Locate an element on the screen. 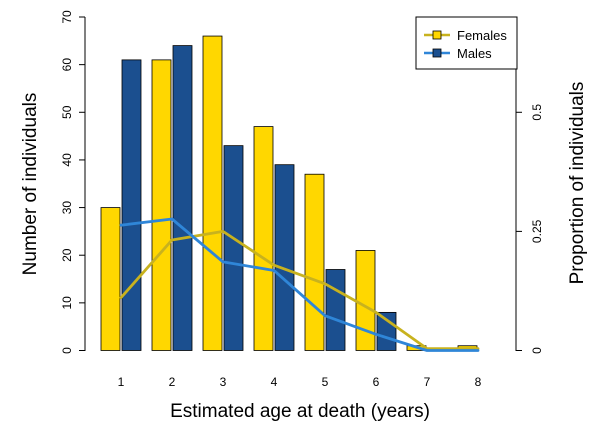 Image resolution: width=595 pixels, height=423 pixels. x-tick-label: 7 is located at coordinates (427, 382).